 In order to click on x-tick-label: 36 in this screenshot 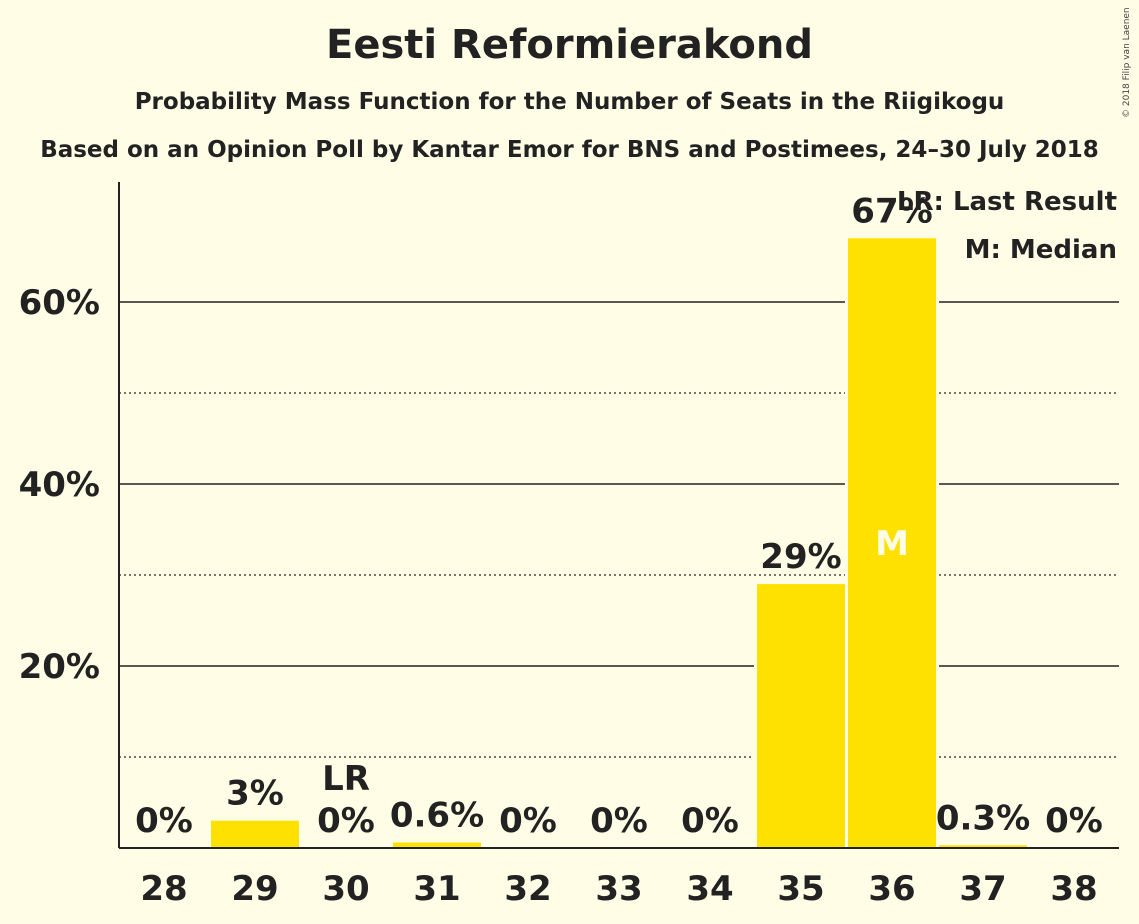, I will do `click(891, 889)`.